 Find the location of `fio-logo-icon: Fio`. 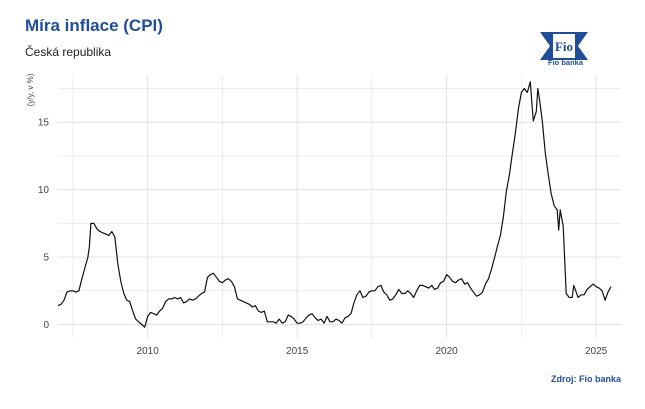

fio-logo-icon: Fio is located at coordinates (564, 46).